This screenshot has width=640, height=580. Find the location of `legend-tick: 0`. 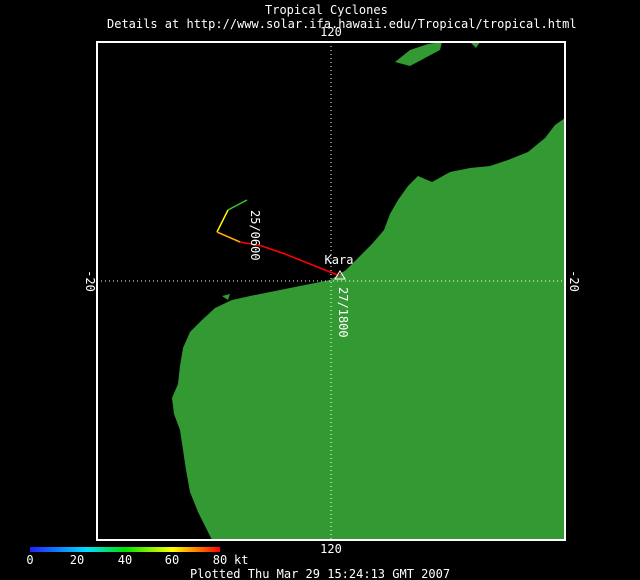

legend-tick: 0 is located at coordinates (29, 560).